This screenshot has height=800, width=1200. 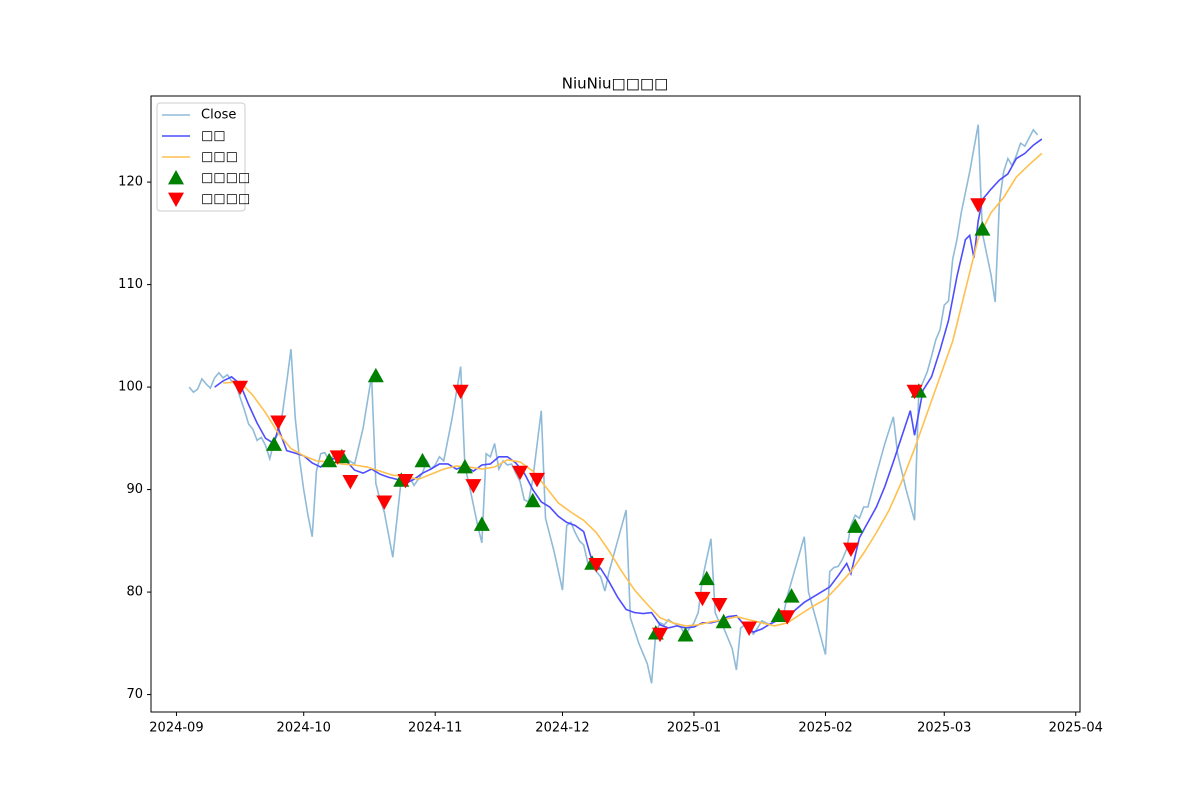 I want to click on y-tick-label: 120, so click(x=130, y=182).